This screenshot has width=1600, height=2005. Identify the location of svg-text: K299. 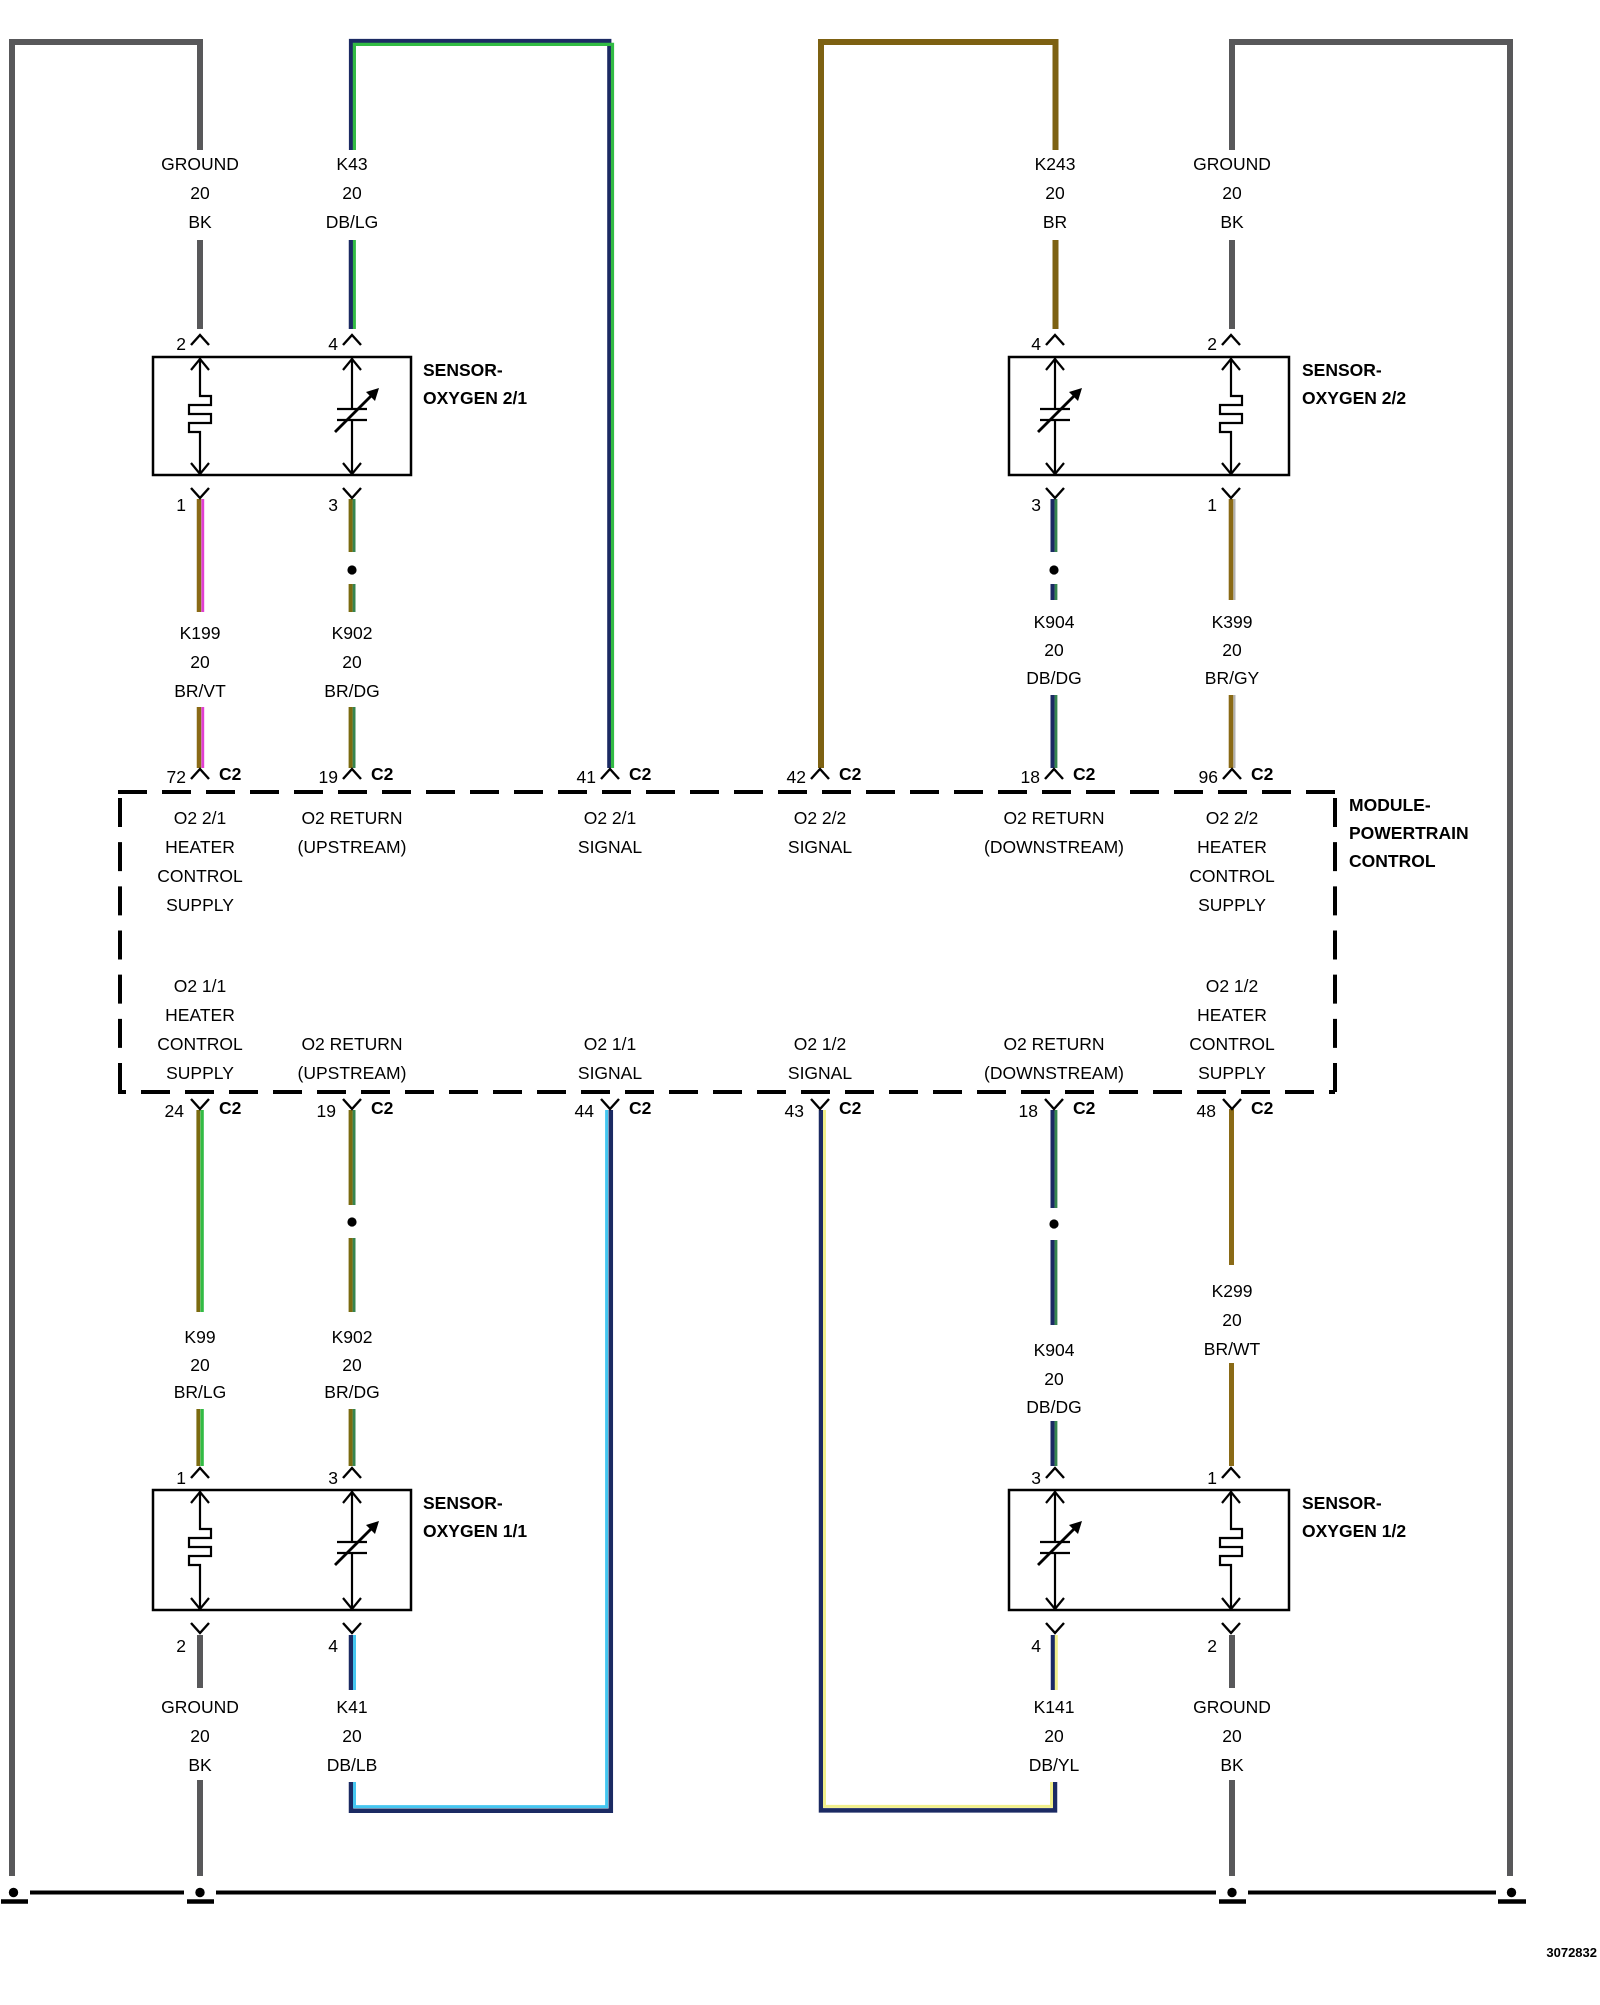
(1232, 1291).